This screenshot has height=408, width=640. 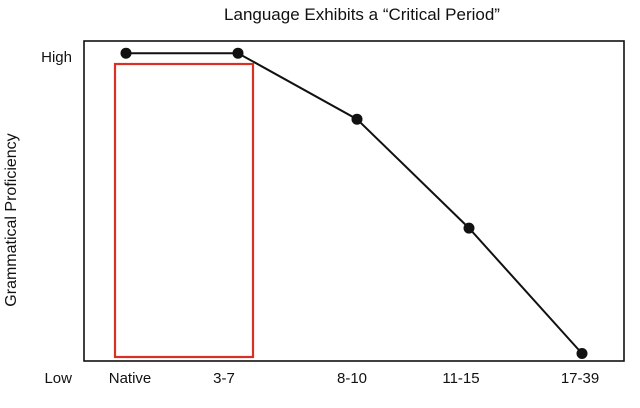 What do you see at coordinates (11, 219) in the screenshot?
I see `y-axis-label: Grammatical Proficiency` at bounding box center [11, 219].